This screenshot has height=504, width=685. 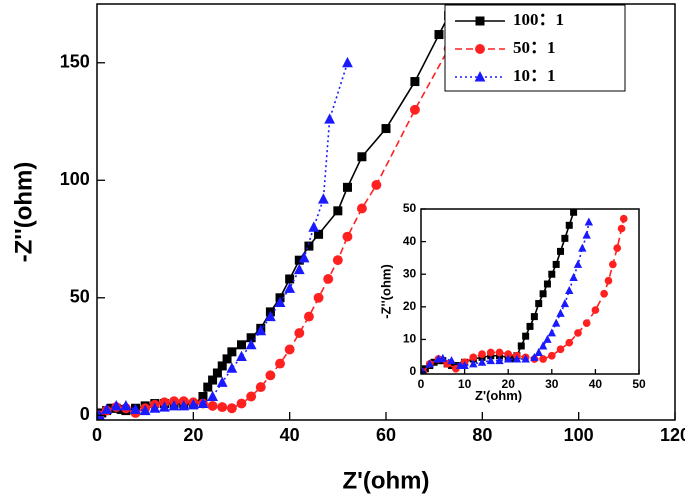 What do you see at coordinates (410, 339) in the screenshot?
I see `y-tick-label: 10` at bounding box center [410, 339].